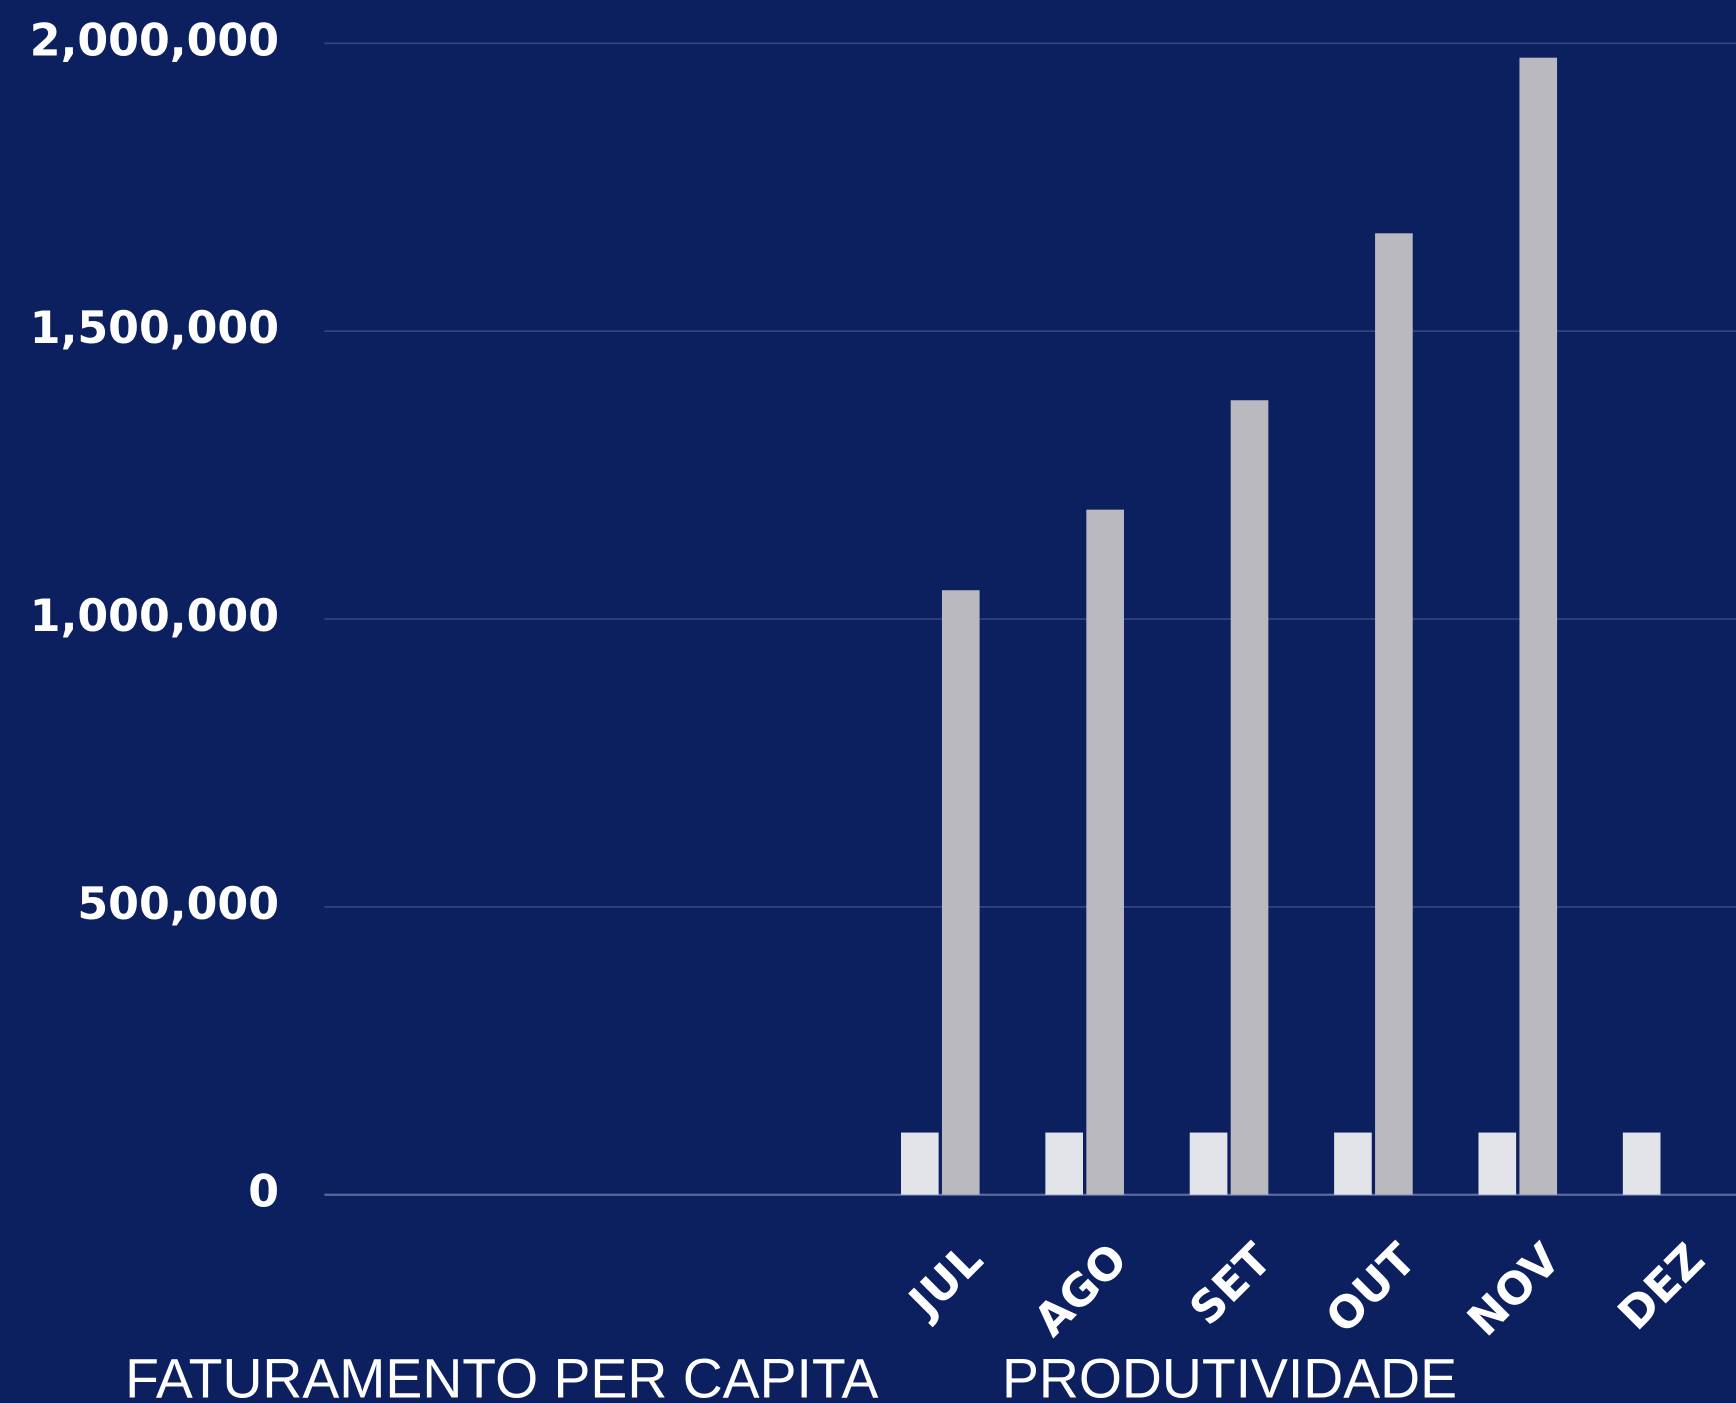 Image resolution: width=1736 pixels, height=1403 pixels. I want to click on y-tick-label: 1,500,000, so click(154, 328).